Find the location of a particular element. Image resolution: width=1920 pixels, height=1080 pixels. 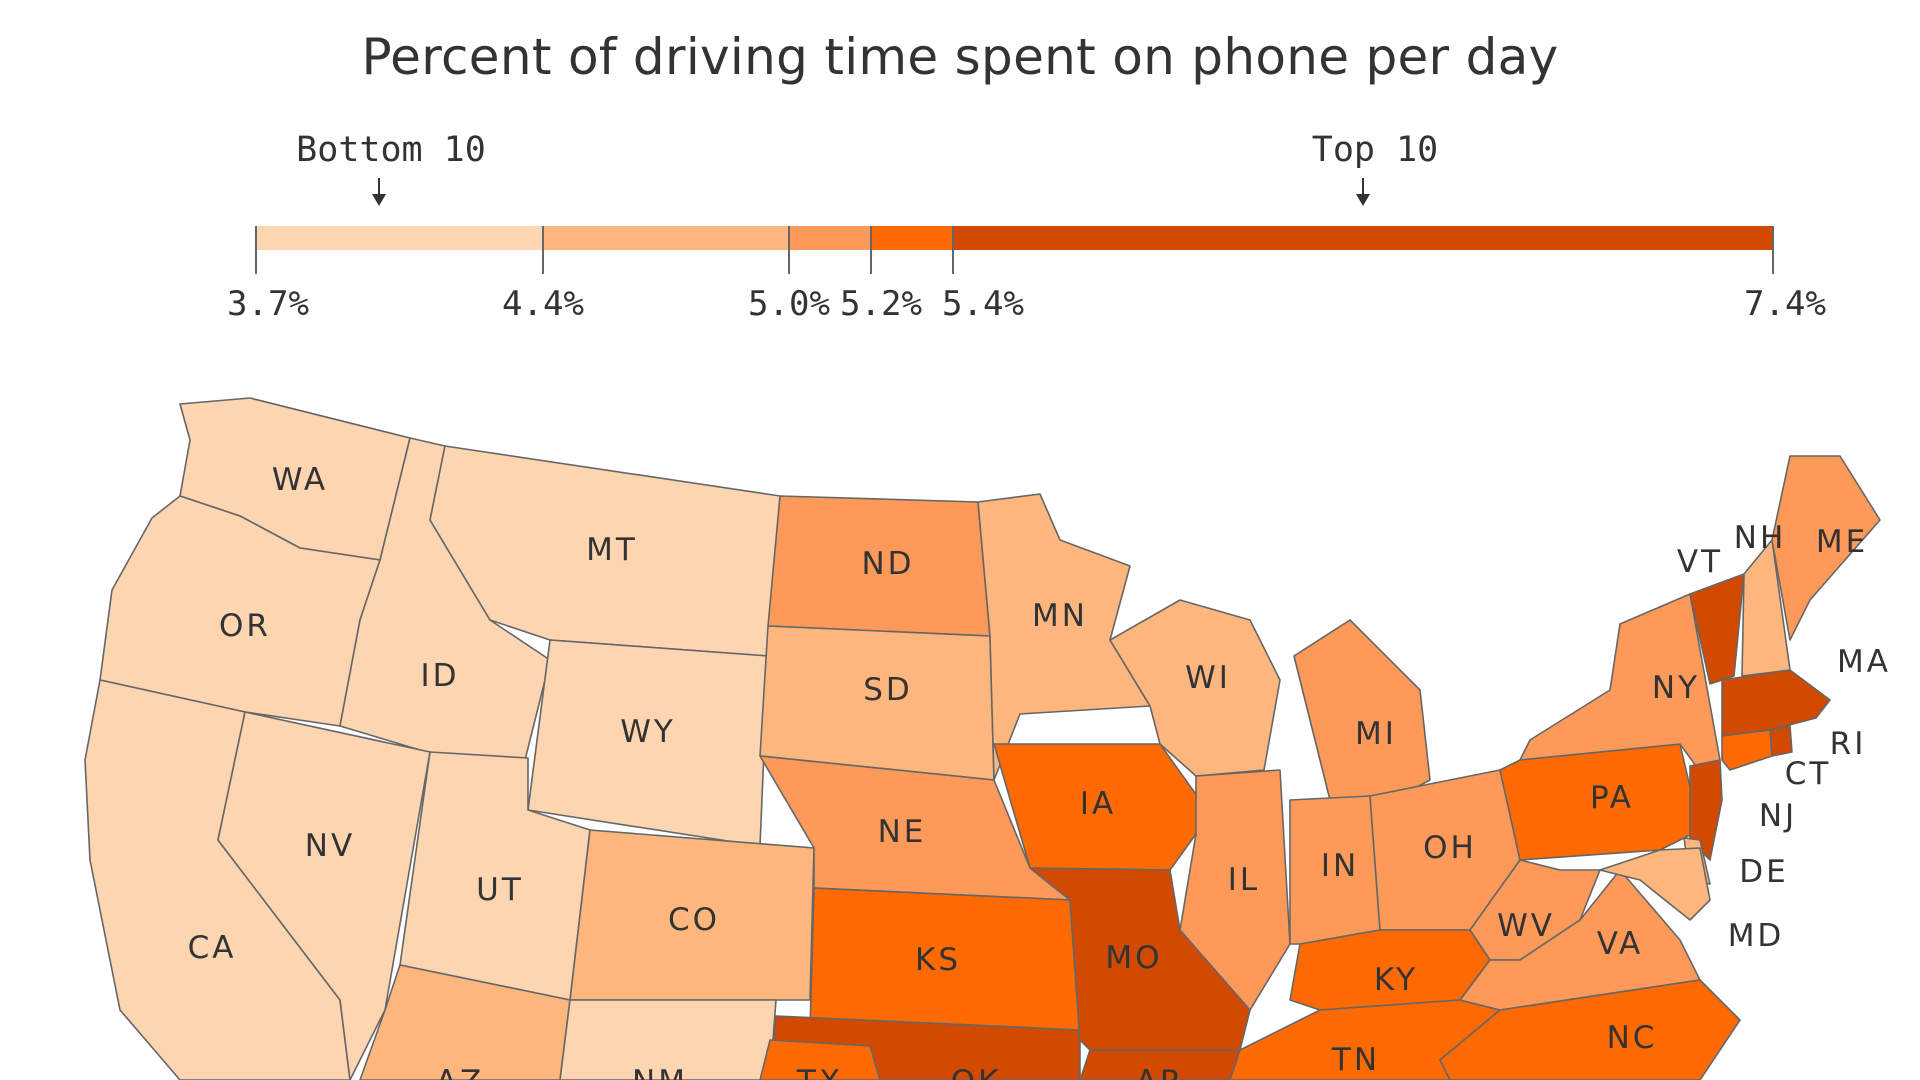

state-label-ky: KY is located at coordinates (1396, 980).